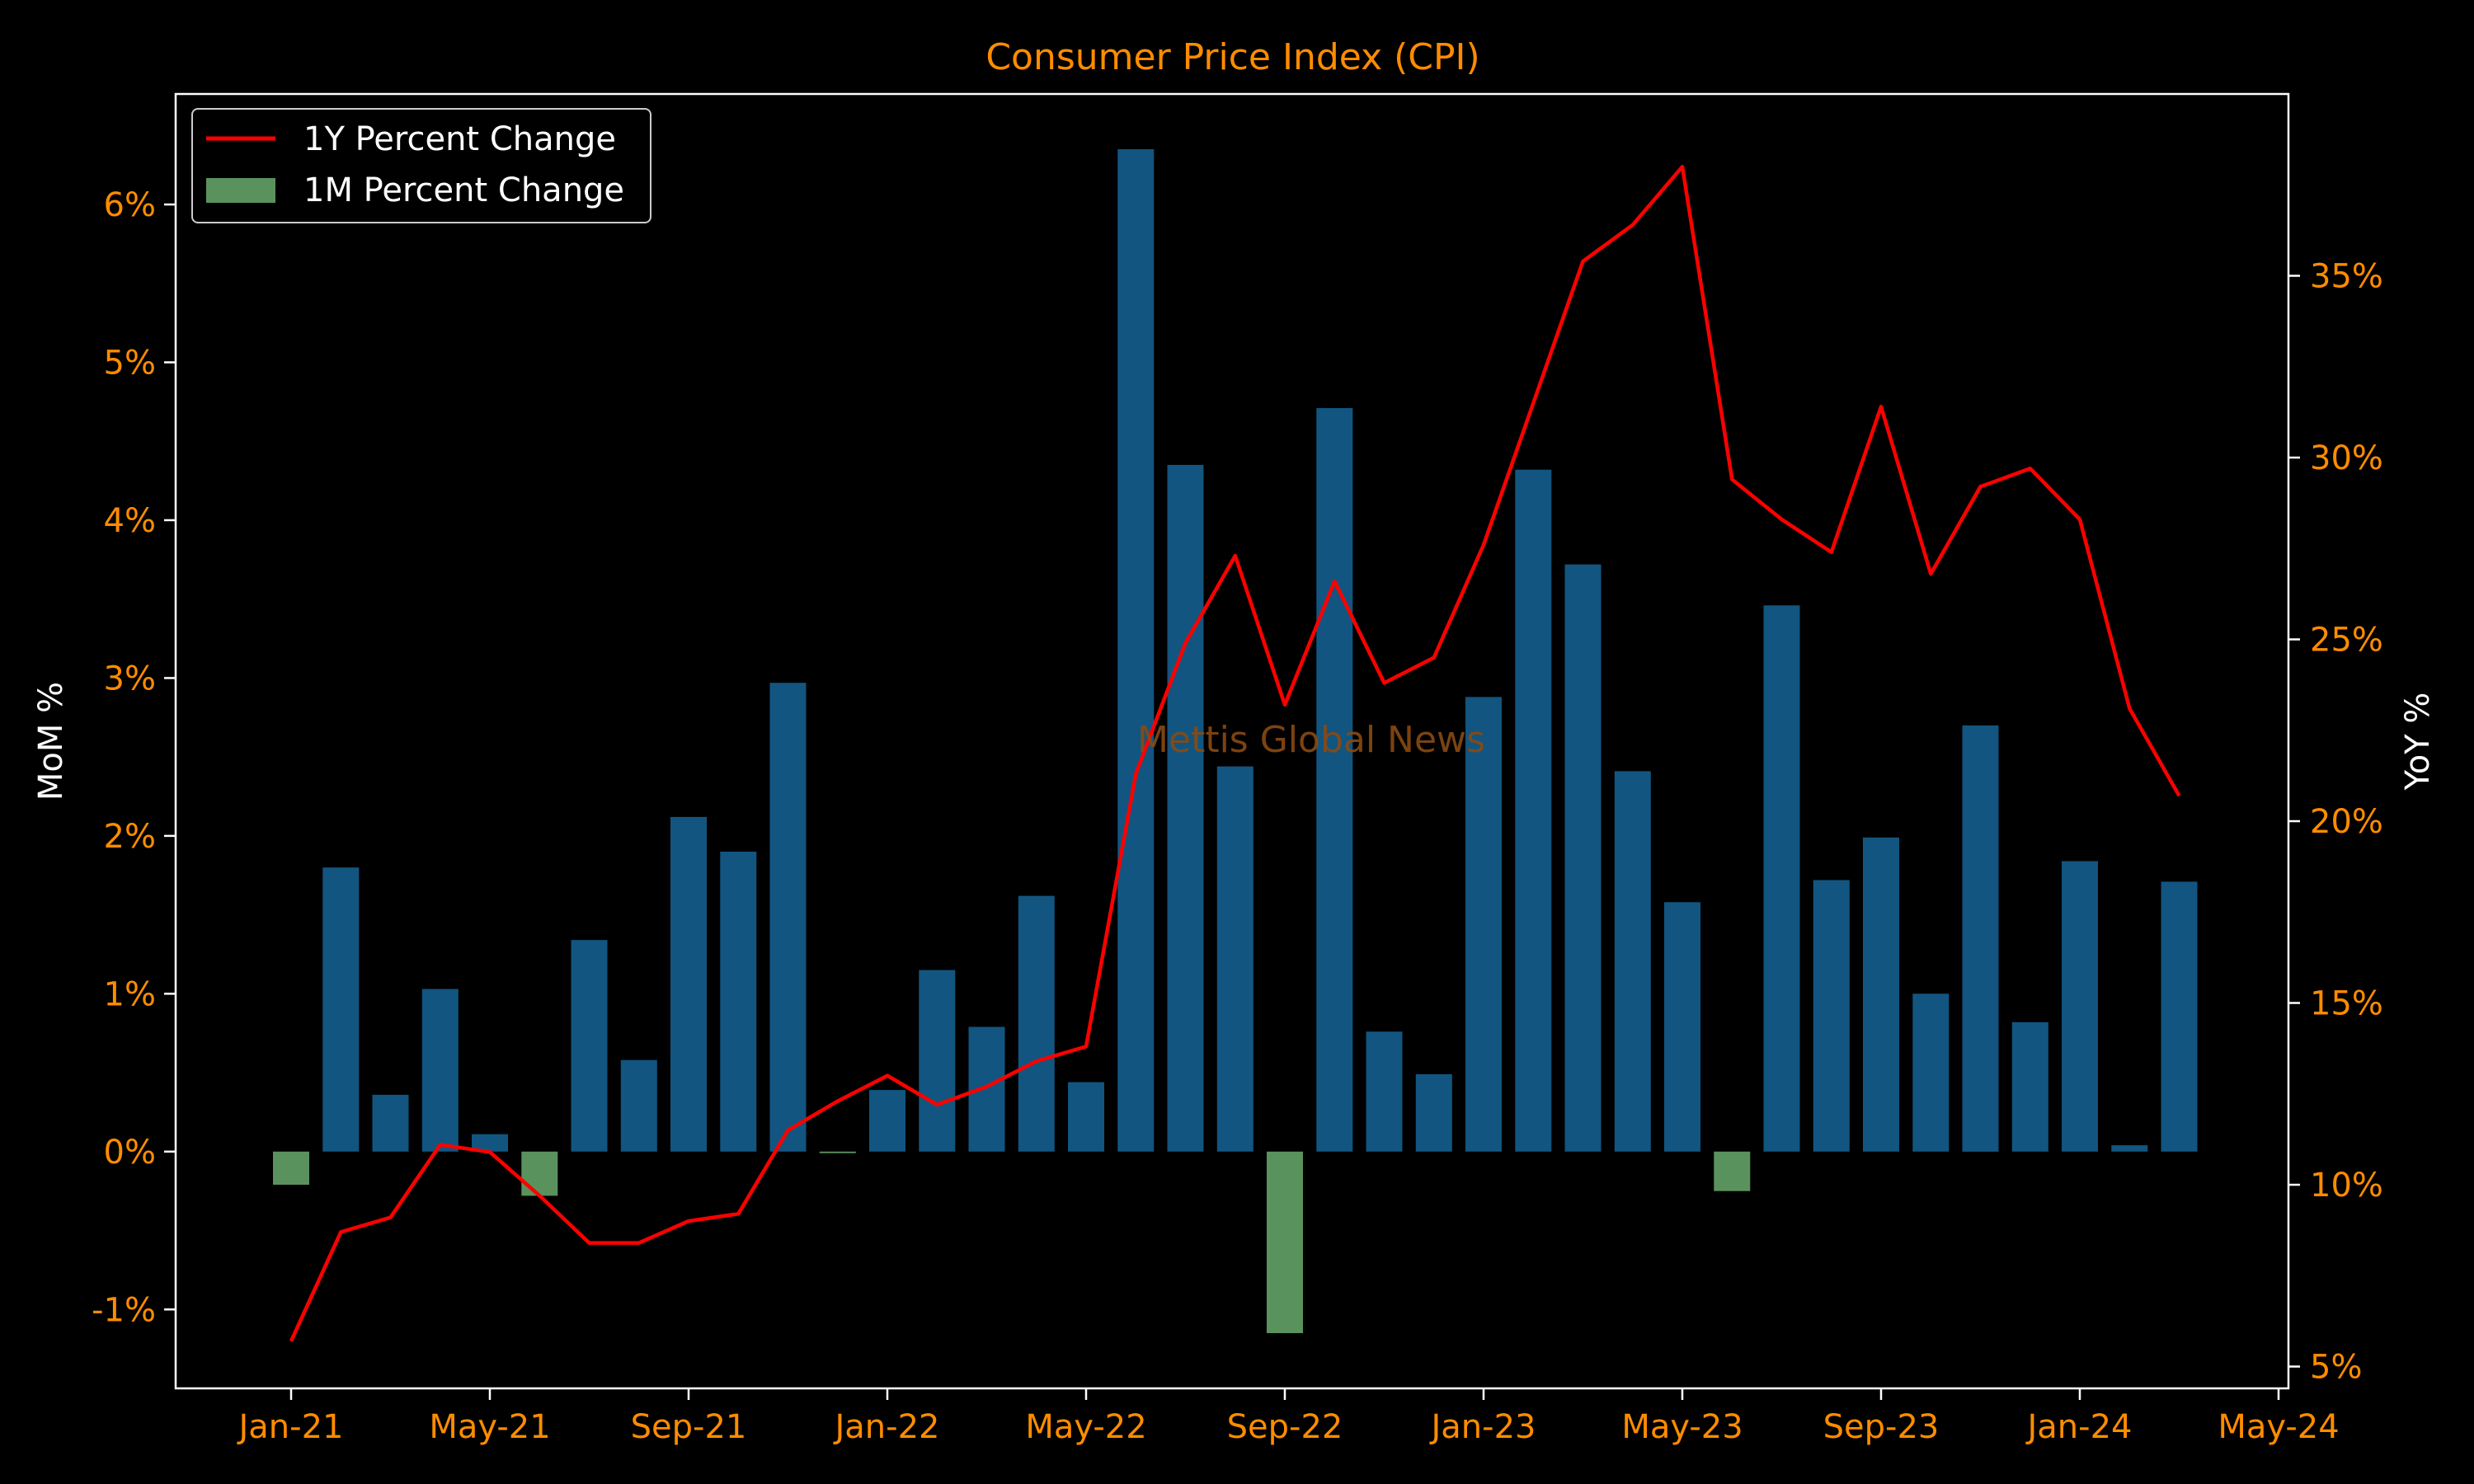 Image resolution: width=2474 pixels, height=1484 pixels. I want to click on y-left-tick-label: 3%, so click(130, 678).